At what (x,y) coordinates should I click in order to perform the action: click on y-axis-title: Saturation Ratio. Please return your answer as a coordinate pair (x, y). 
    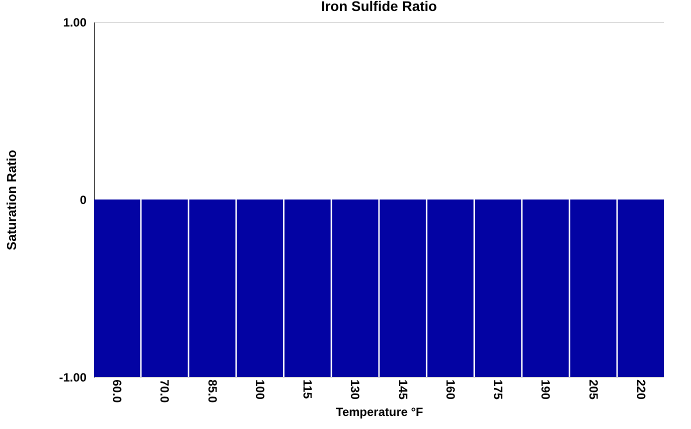
    Looking at the image, I should click on (12, 200).